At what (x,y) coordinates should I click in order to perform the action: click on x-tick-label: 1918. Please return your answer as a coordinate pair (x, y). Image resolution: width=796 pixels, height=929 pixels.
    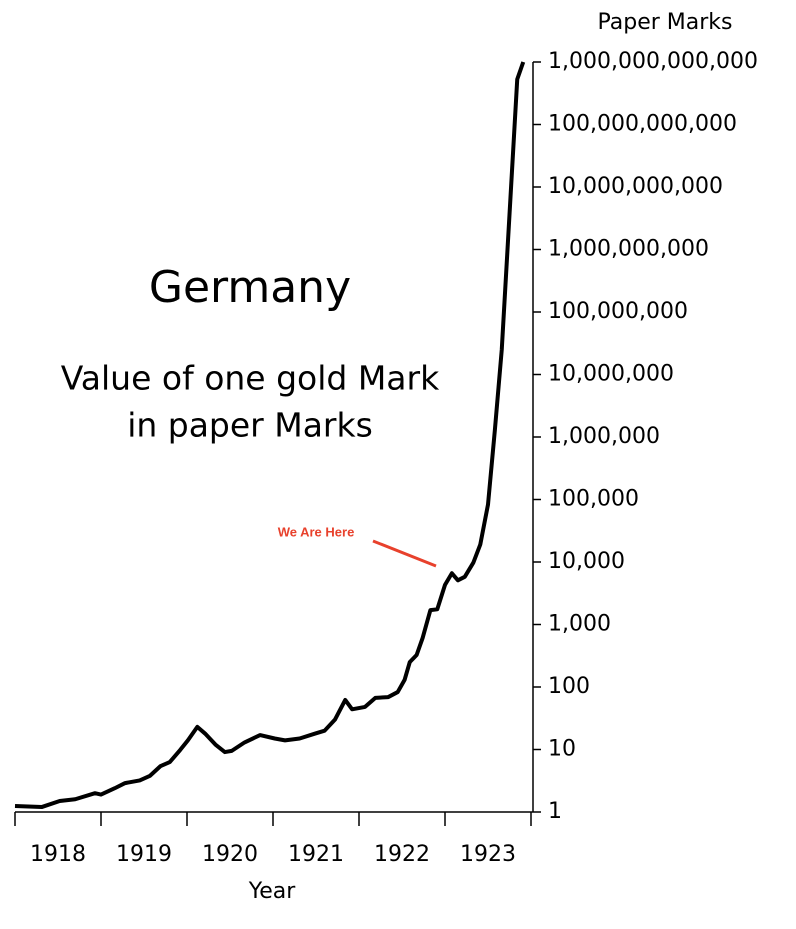
    Looking at the image, I should click on (58, 854).